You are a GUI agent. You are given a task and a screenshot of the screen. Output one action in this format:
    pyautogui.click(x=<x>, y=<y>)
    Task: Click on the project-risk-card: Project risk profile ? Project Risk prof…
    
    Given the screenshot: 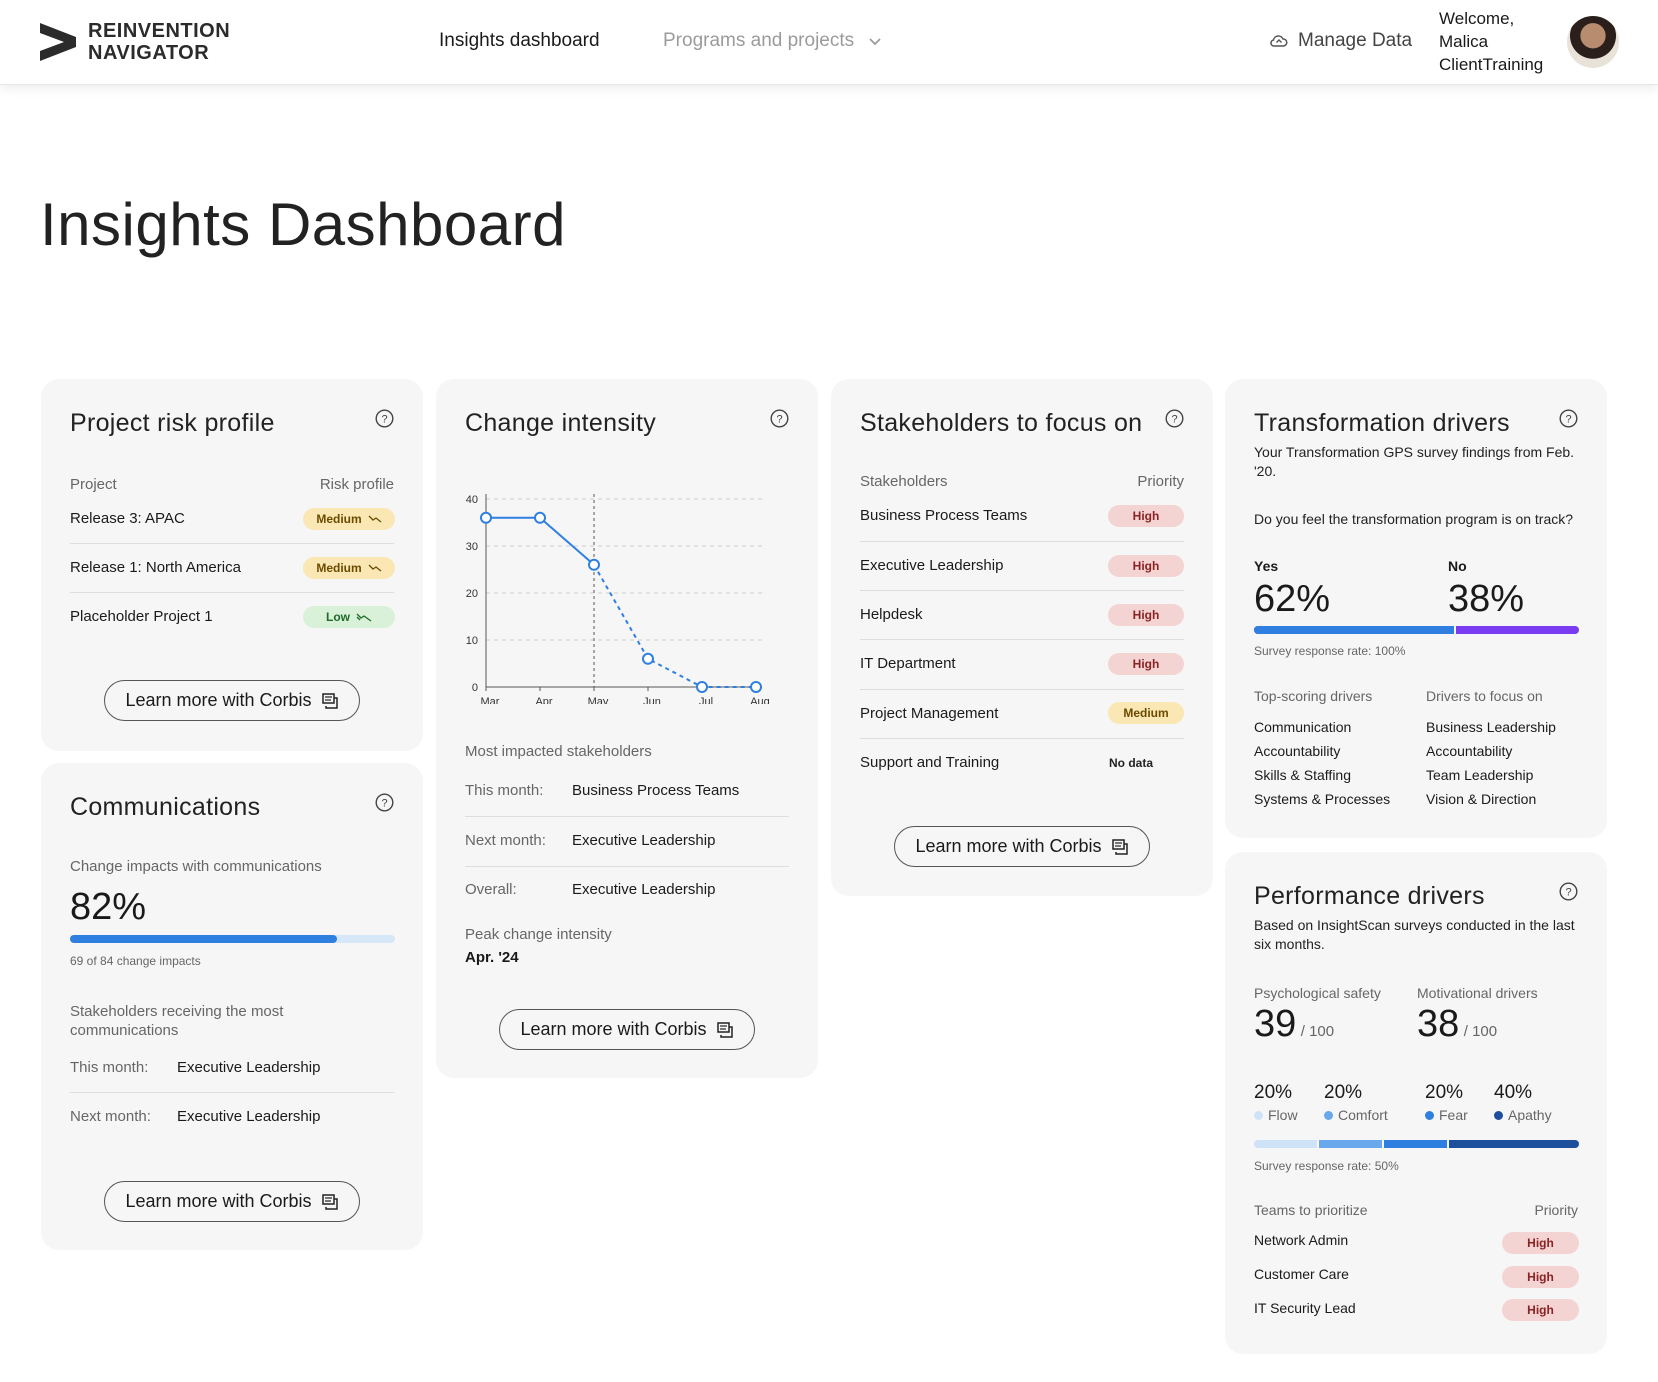 What is the action you would take?
    pyautogui.click(x=232, y=565)
    